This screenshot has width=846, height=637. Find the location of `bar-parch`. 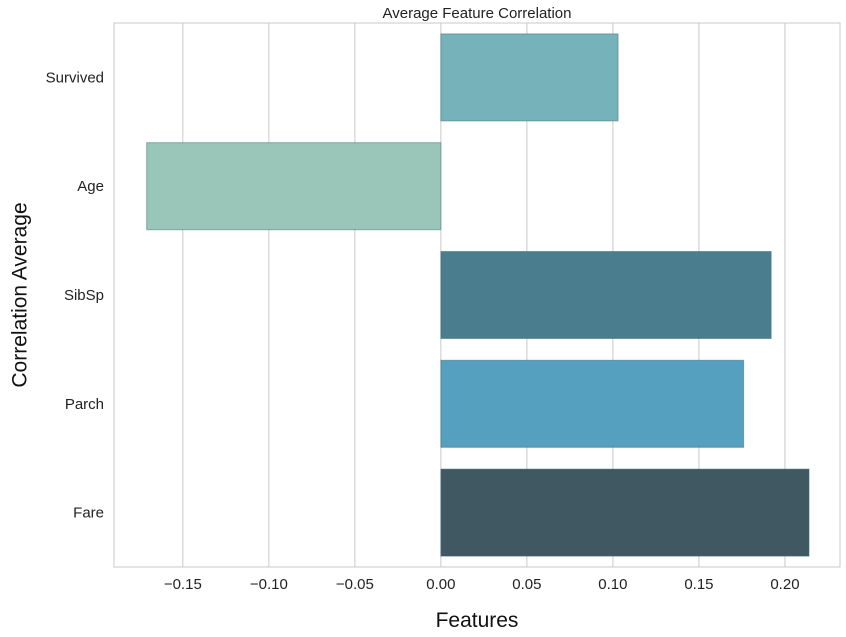

bar-parch is located at coordinates (592, 403).